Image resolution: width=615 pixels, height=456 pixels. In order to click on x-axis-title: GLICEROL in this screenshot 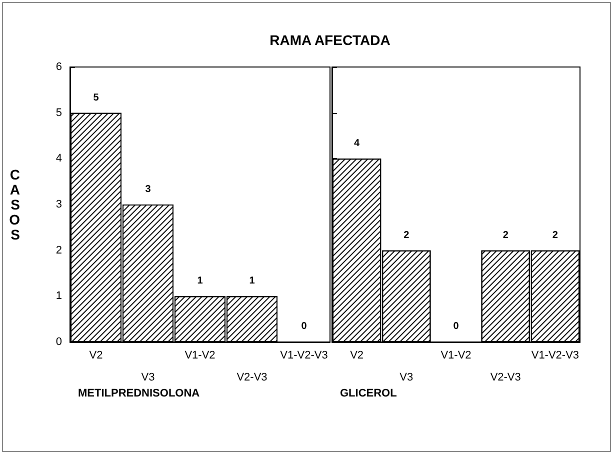, I will do `click(369, 394)`.